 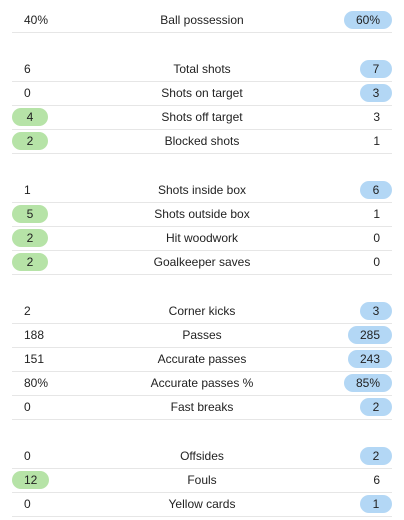 What do you see at coordinates (376, 69) in the screenshot?
I see `away-value: 7` at bounding box center [376, 69].